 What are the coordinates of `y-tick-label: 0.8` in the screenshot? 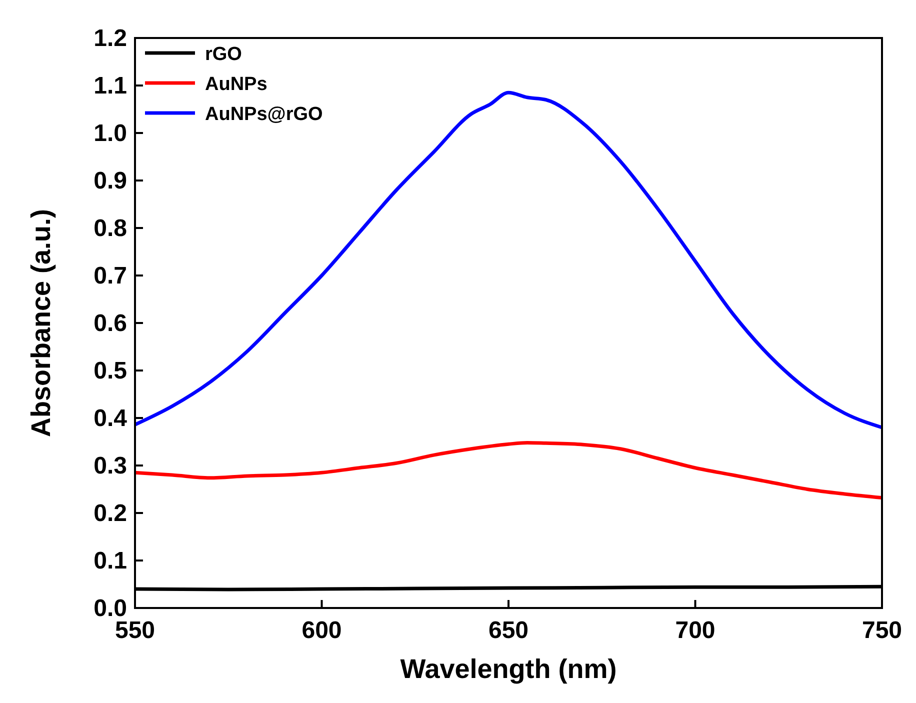 It's located at (110, 228).